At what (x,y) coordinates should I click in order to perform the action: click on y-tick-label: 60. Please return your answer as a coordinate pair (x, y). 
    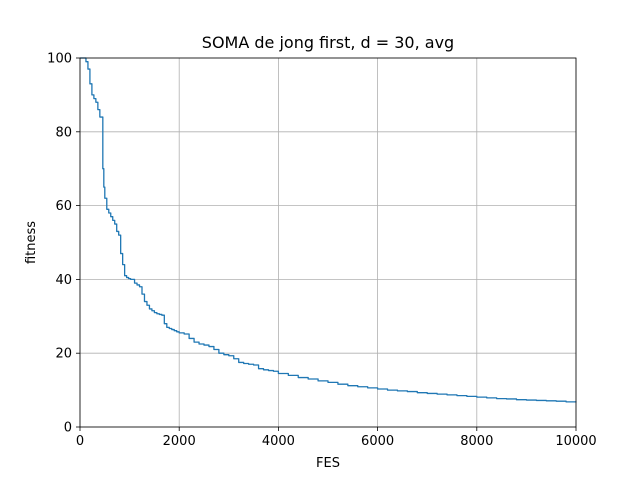
    Looking at the image, I should click on (63, 206).